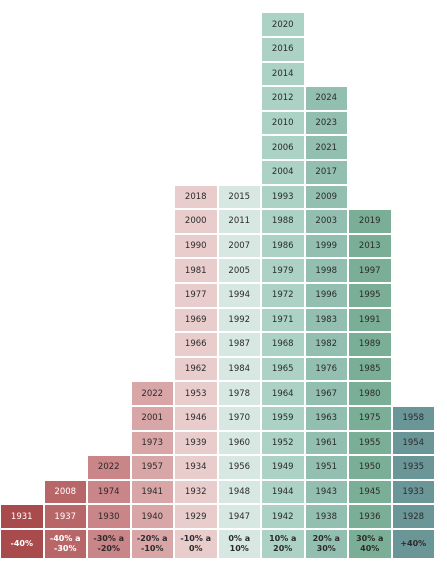  Describe the element at coordinates (196, 516) in the screenshot. I see `year-cell: 1929` at that location.